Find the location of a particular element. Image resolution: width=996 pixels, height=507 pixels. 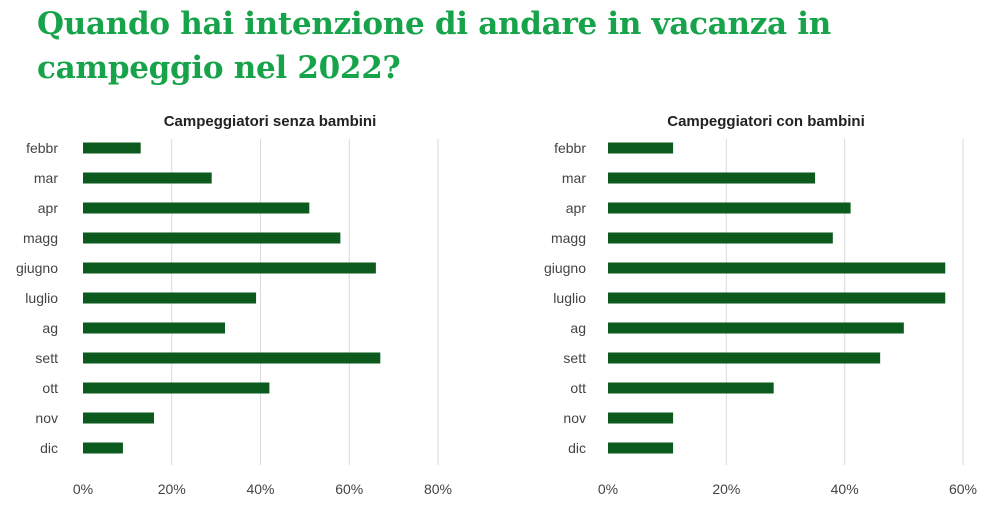

chart1-category-label: magg is located at coordinates (40, 238).